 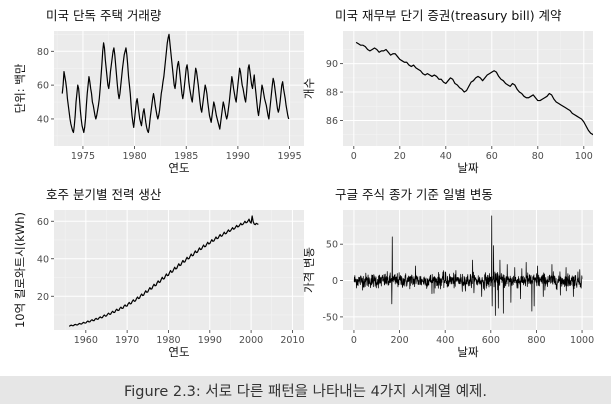 What do you see at coordinates (86, 340) in the screenshot?
I see `x-tick-label: 1960` at bounding box center [86, 340].